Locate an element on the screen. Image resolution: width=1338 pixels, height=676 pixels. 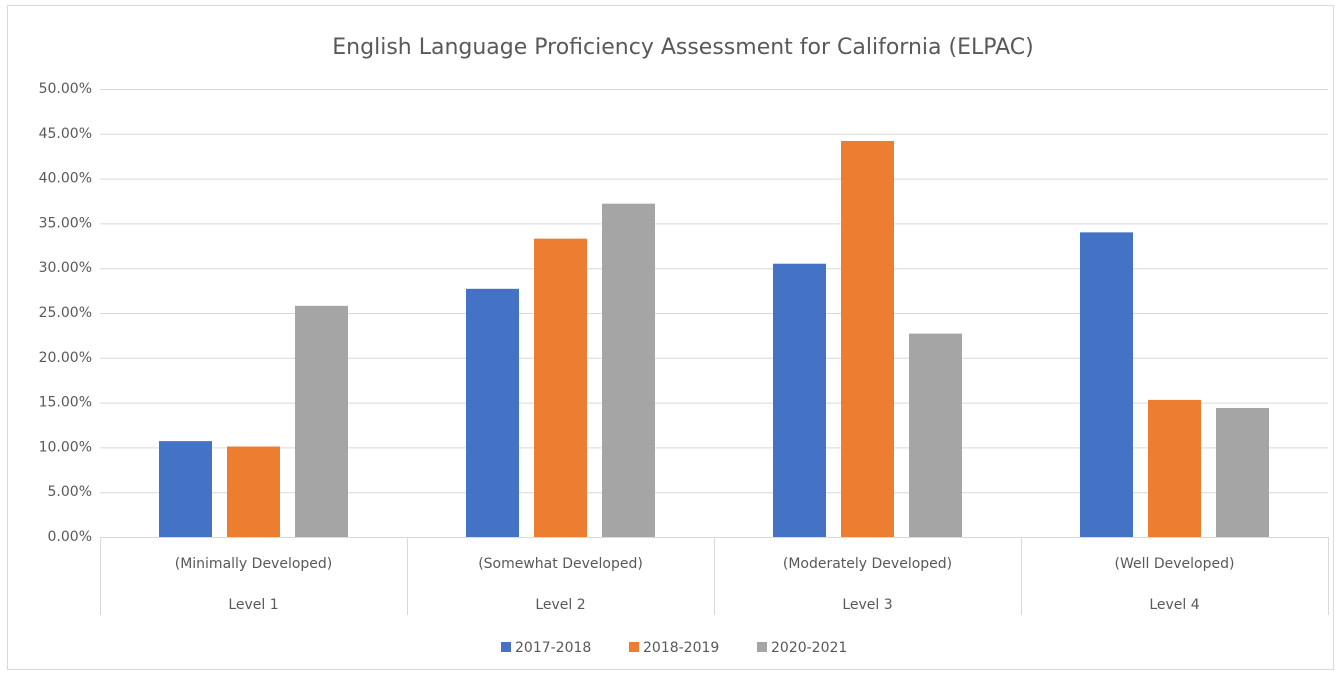
y-tick-label: 30.00% is located at coordinates (65, 268).